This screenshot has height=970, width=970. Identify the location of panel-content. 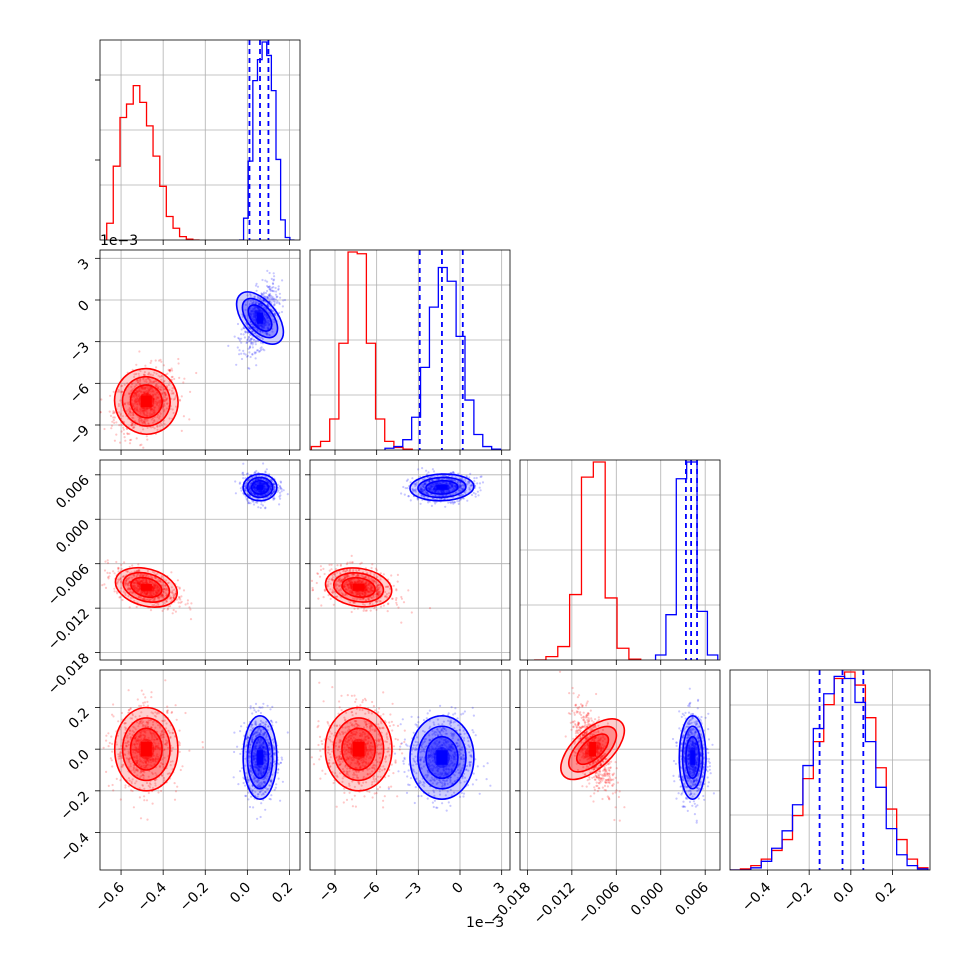
(410, 560).